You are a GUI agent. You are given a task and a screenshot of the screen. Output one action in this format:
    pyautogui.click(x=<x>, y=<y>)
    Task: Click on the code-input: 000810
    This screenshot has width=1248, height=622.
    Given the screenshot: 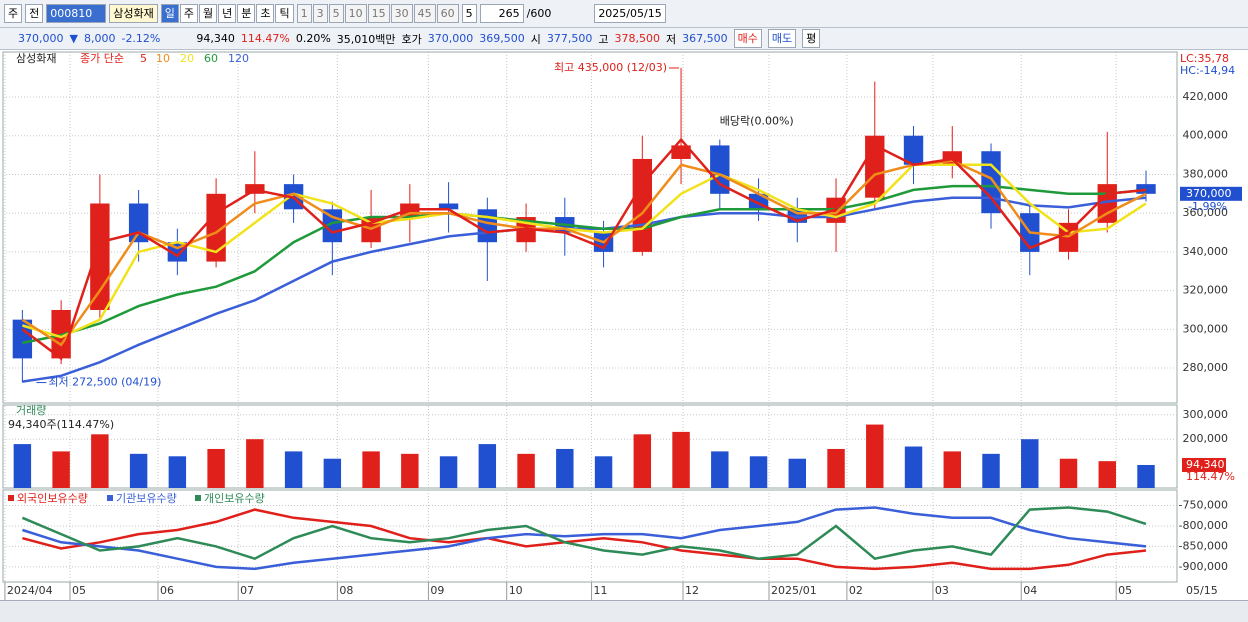 What is the action you would take?
    pyautogui.click(x=76, y=13)
    